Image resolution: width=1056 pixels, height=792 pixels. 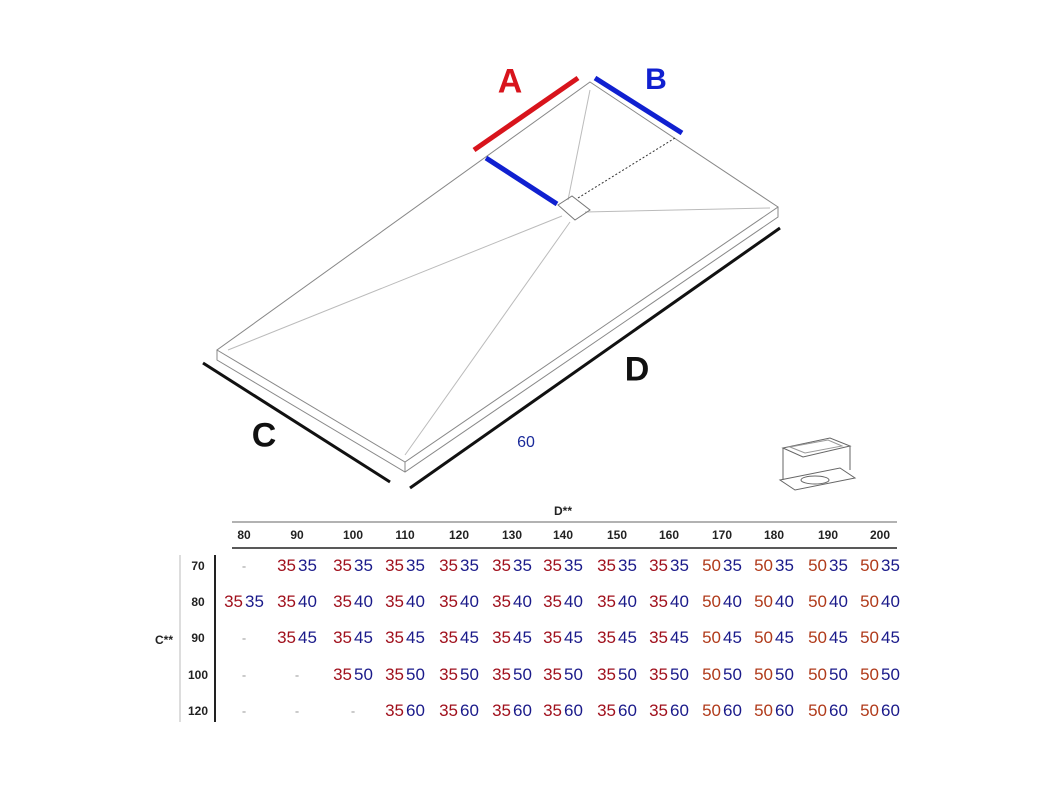 I want to click on column-header: 190, so click(x=828, y=535).